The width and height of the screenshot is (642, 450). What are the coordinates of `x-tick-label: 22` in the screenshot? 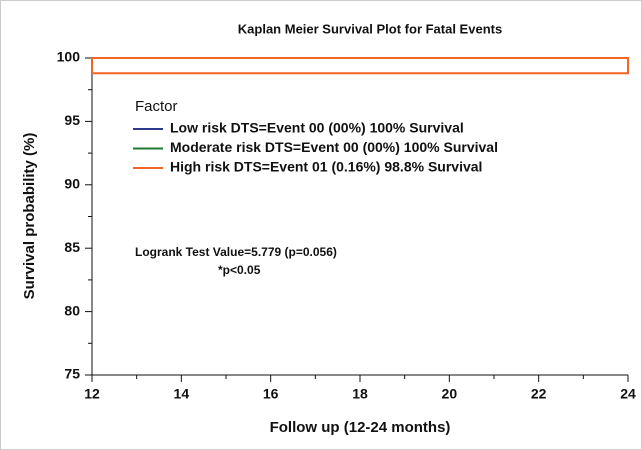 It's located at (539, 394).